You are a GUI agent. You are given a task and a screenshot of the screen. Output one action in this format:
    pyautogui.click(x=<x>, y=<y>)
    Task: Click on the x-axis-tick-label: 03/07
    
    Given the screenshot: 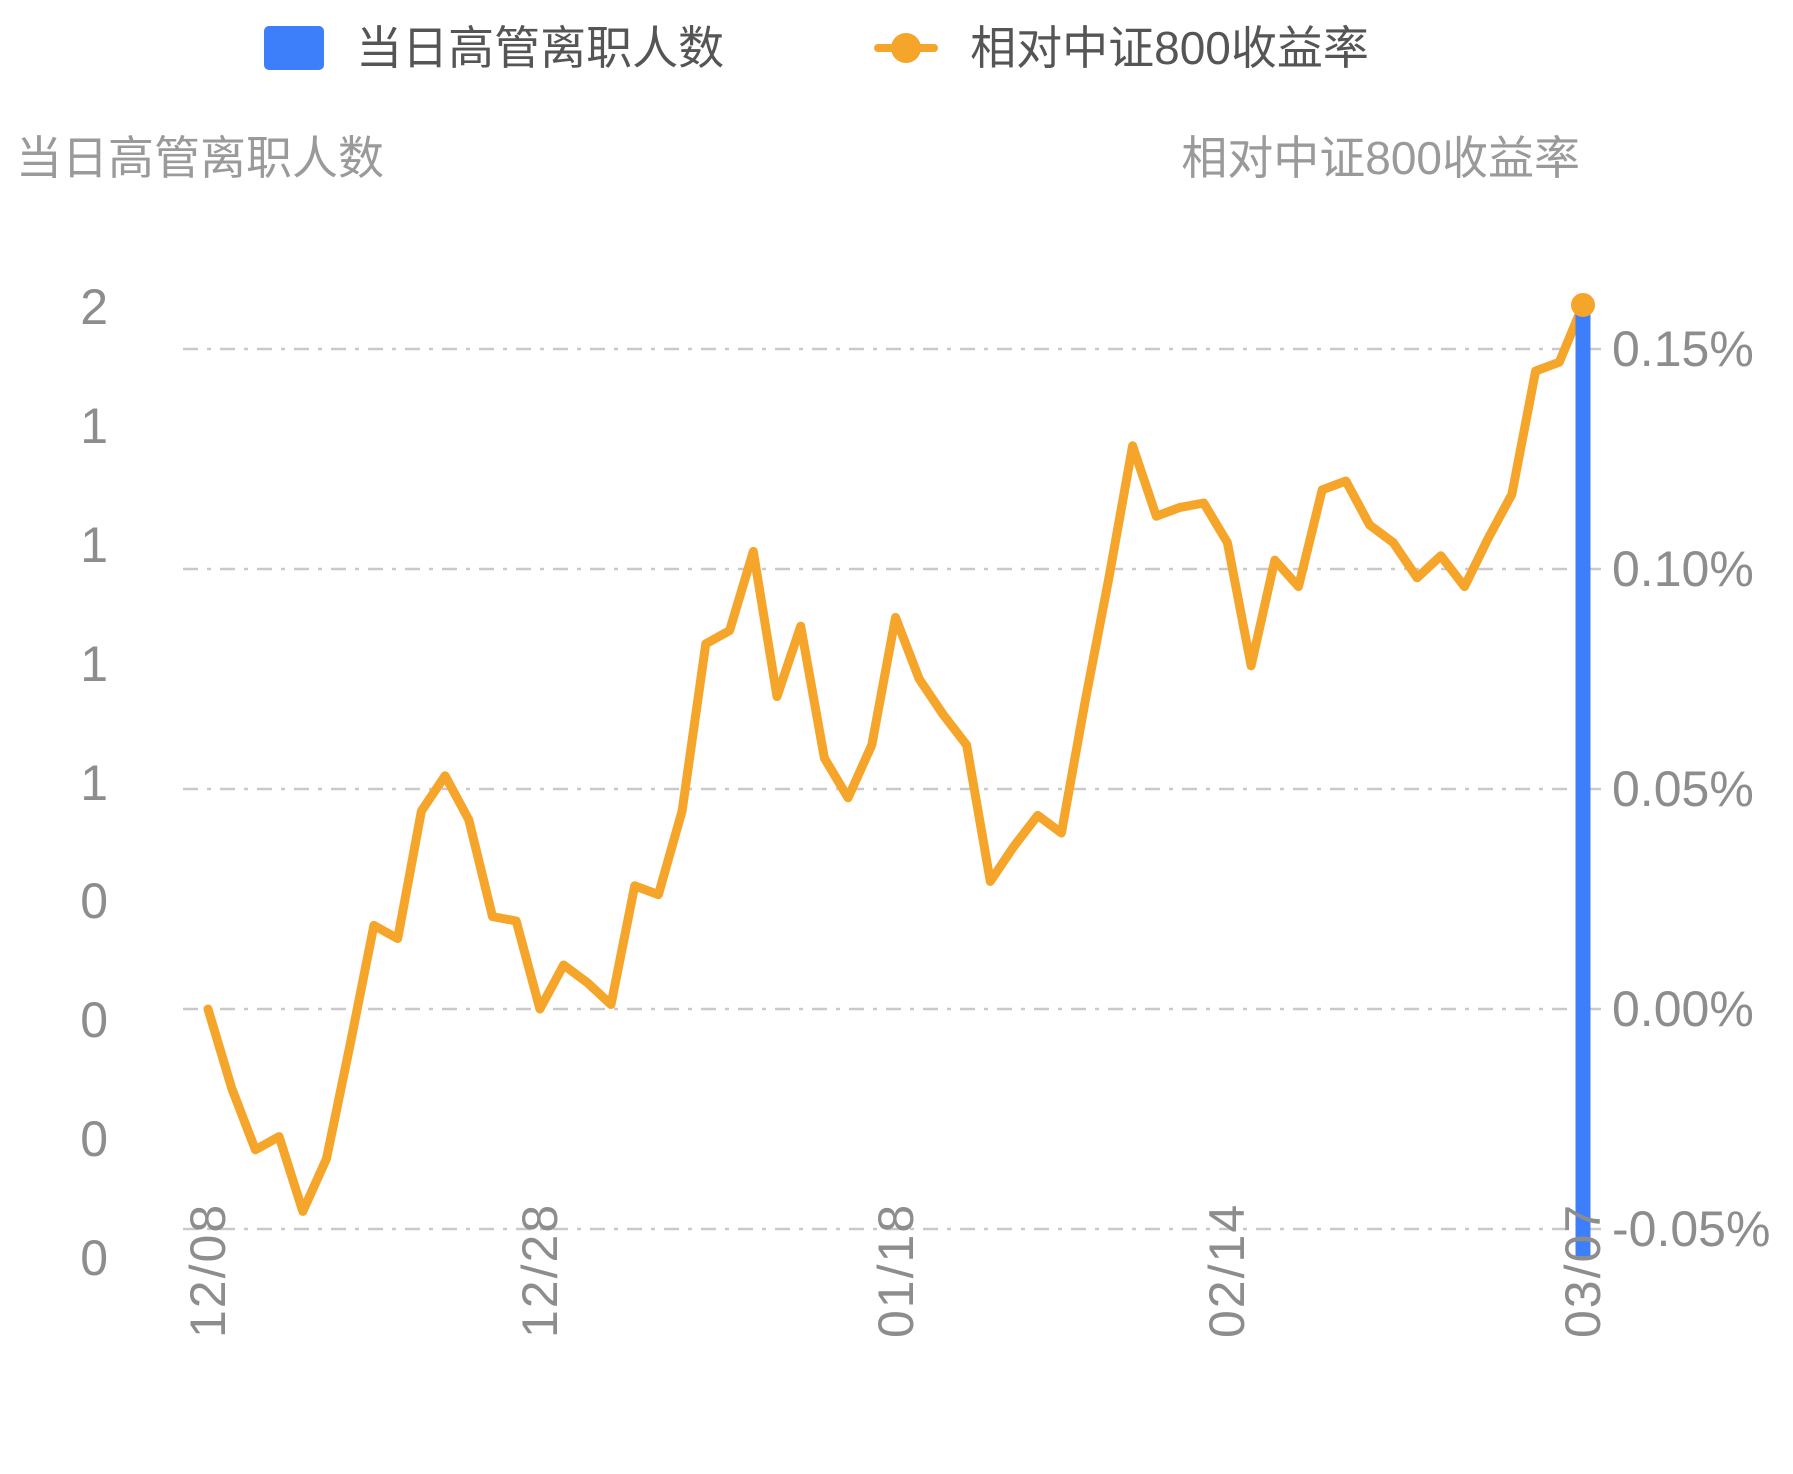 What is the action you would take?
    pyautogui.click(x=1583, y=1270)
    